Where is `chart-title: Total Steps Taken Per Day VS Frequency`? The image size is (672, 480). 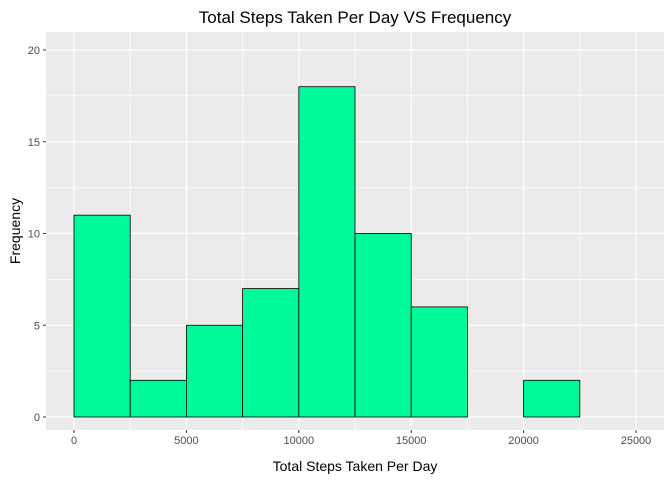 chart-title: Total Steps Taken Per Day VS Frequency is located at coordinates (355, 17).